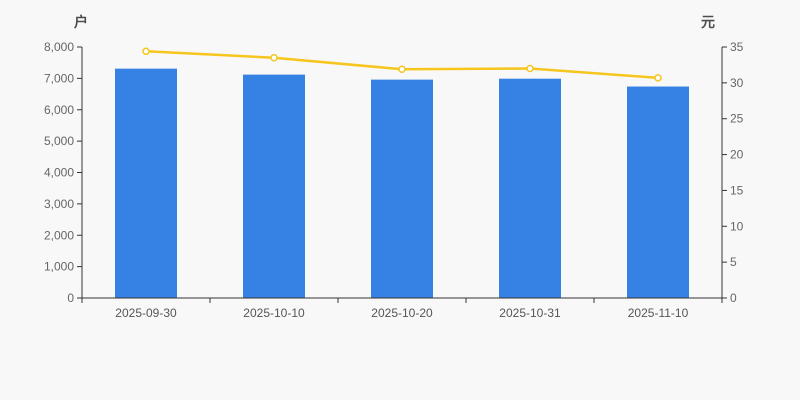 The height and width of the screenshot is (400, 800). What do you see at coordinates (274, 313) in the screenshot?
I see `x-axis-date-label: 2025-10-10` at bounding box center [274, 313].